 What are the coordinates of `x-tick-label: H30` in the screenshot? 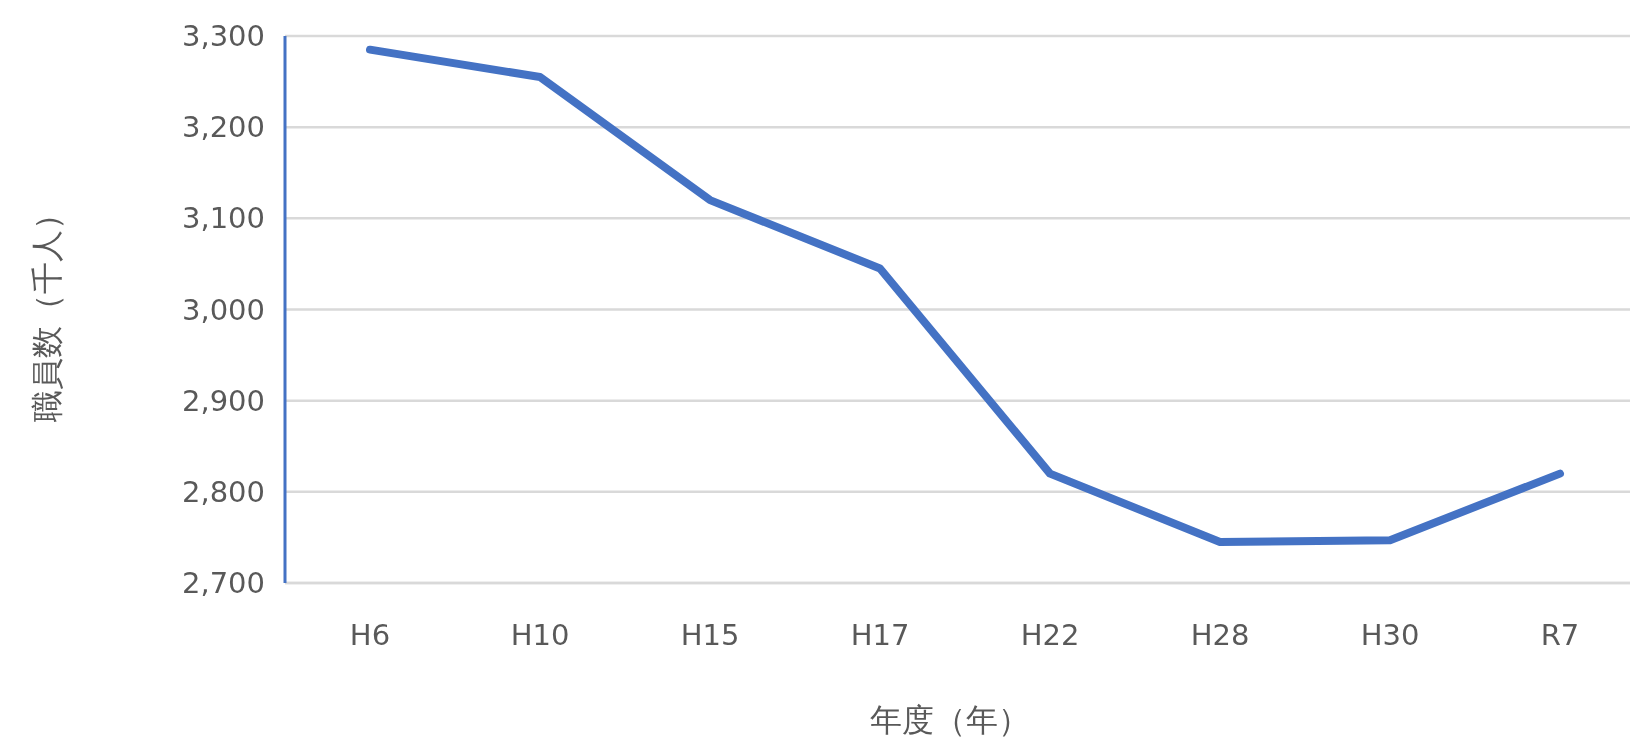 It's located at (1390, 635).